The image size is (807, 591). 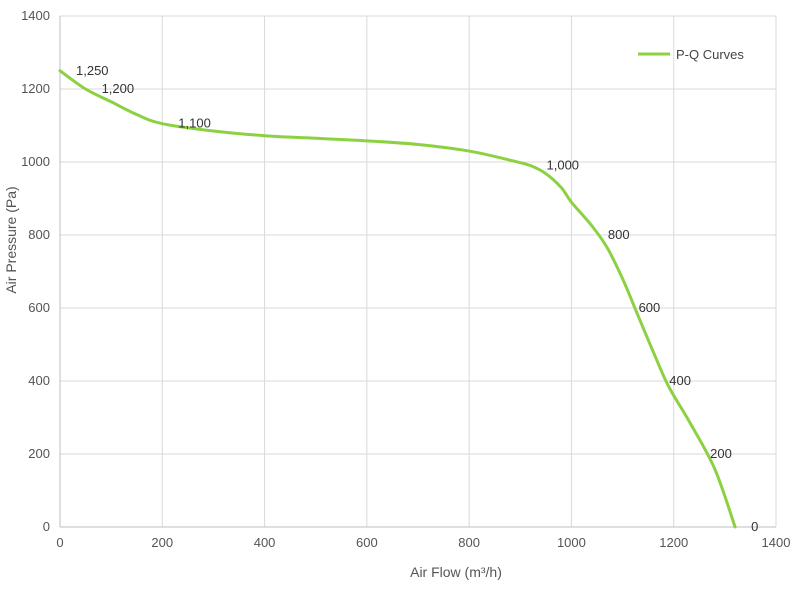 I want to click on x-tick-label: 600, so click(x=367, y=542).